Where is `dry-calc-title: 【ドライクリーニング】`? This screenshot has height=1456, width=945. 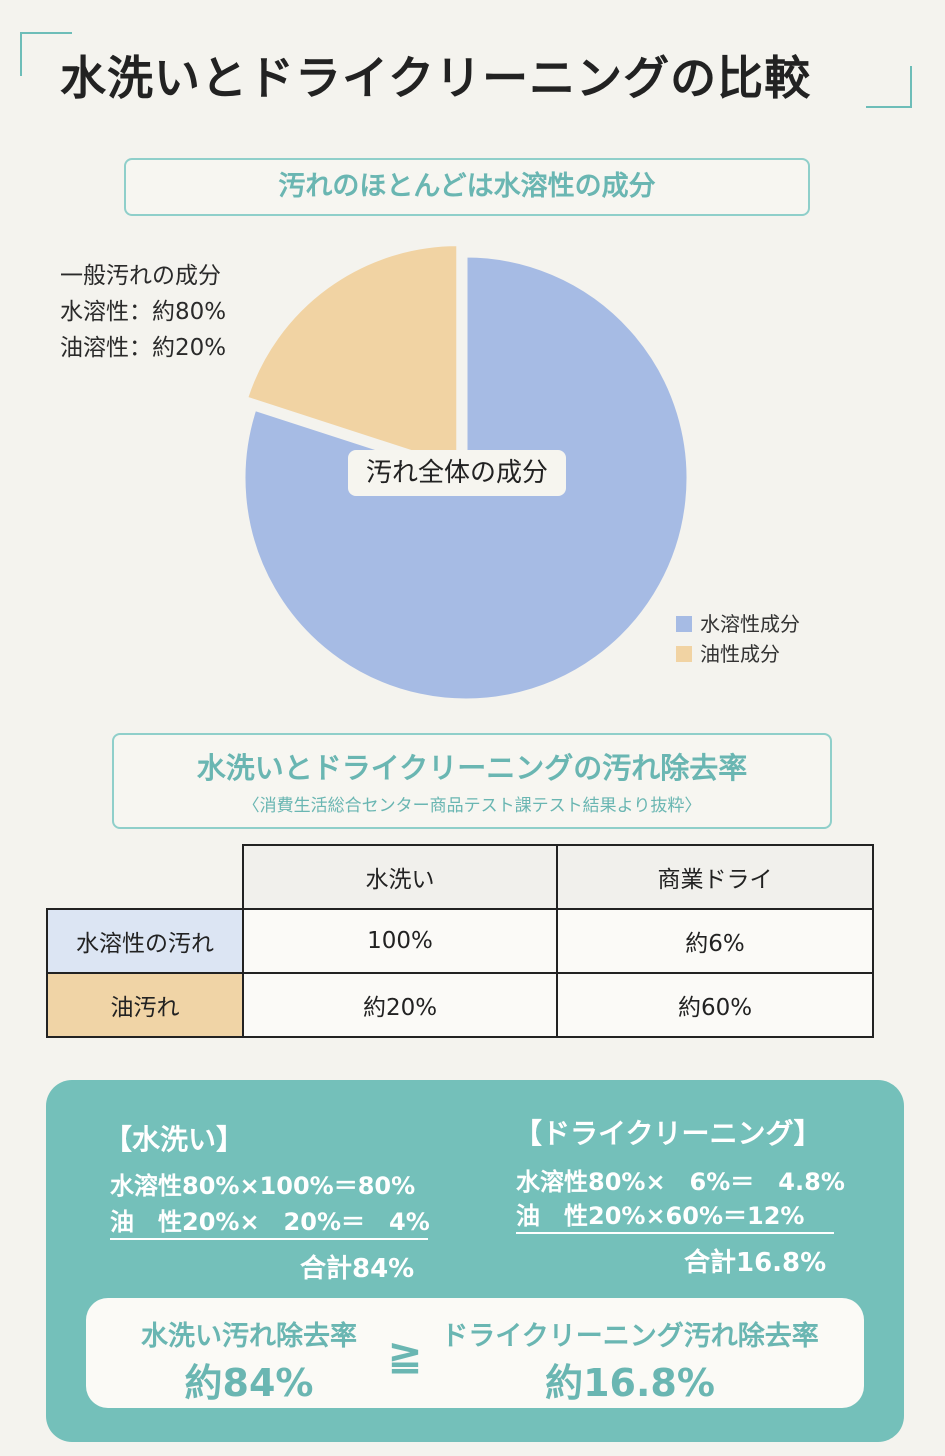 dry-calc-title: 【ドライクリーニング】 is located at coordinates (668, 1133).